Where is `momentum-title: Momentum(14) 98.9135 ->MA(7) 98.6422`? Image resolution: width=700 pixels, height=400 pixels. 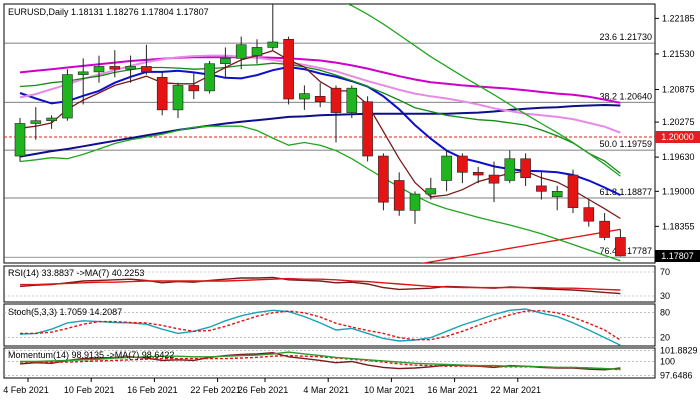
momentum-title: Momentum(14) 98.9135 ->MA(7) 98.6422 is located at coordinates (91, 355).